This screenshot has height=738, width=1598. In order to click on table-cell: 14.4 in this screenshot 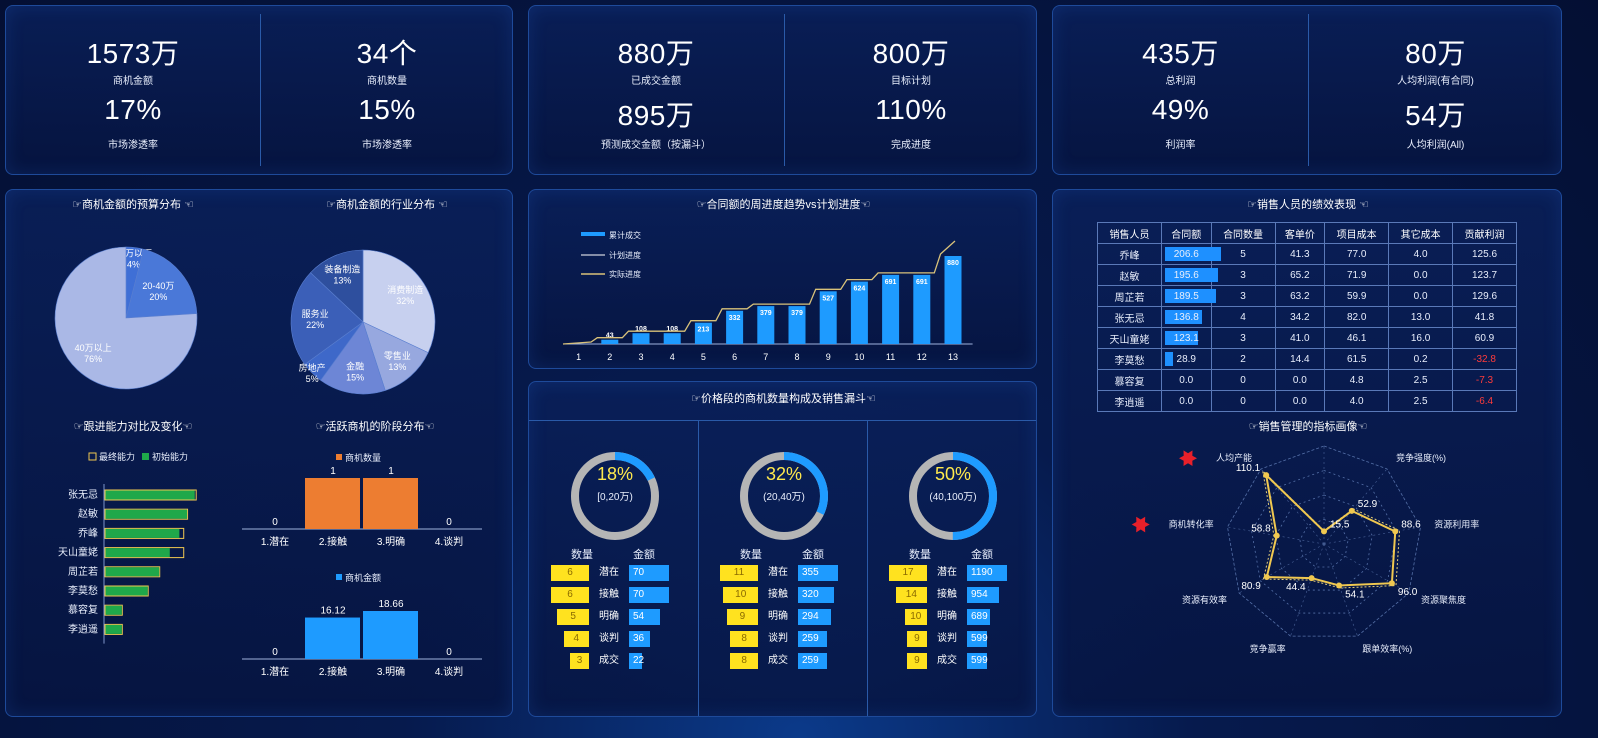, I will do `click(1300, 359)`.